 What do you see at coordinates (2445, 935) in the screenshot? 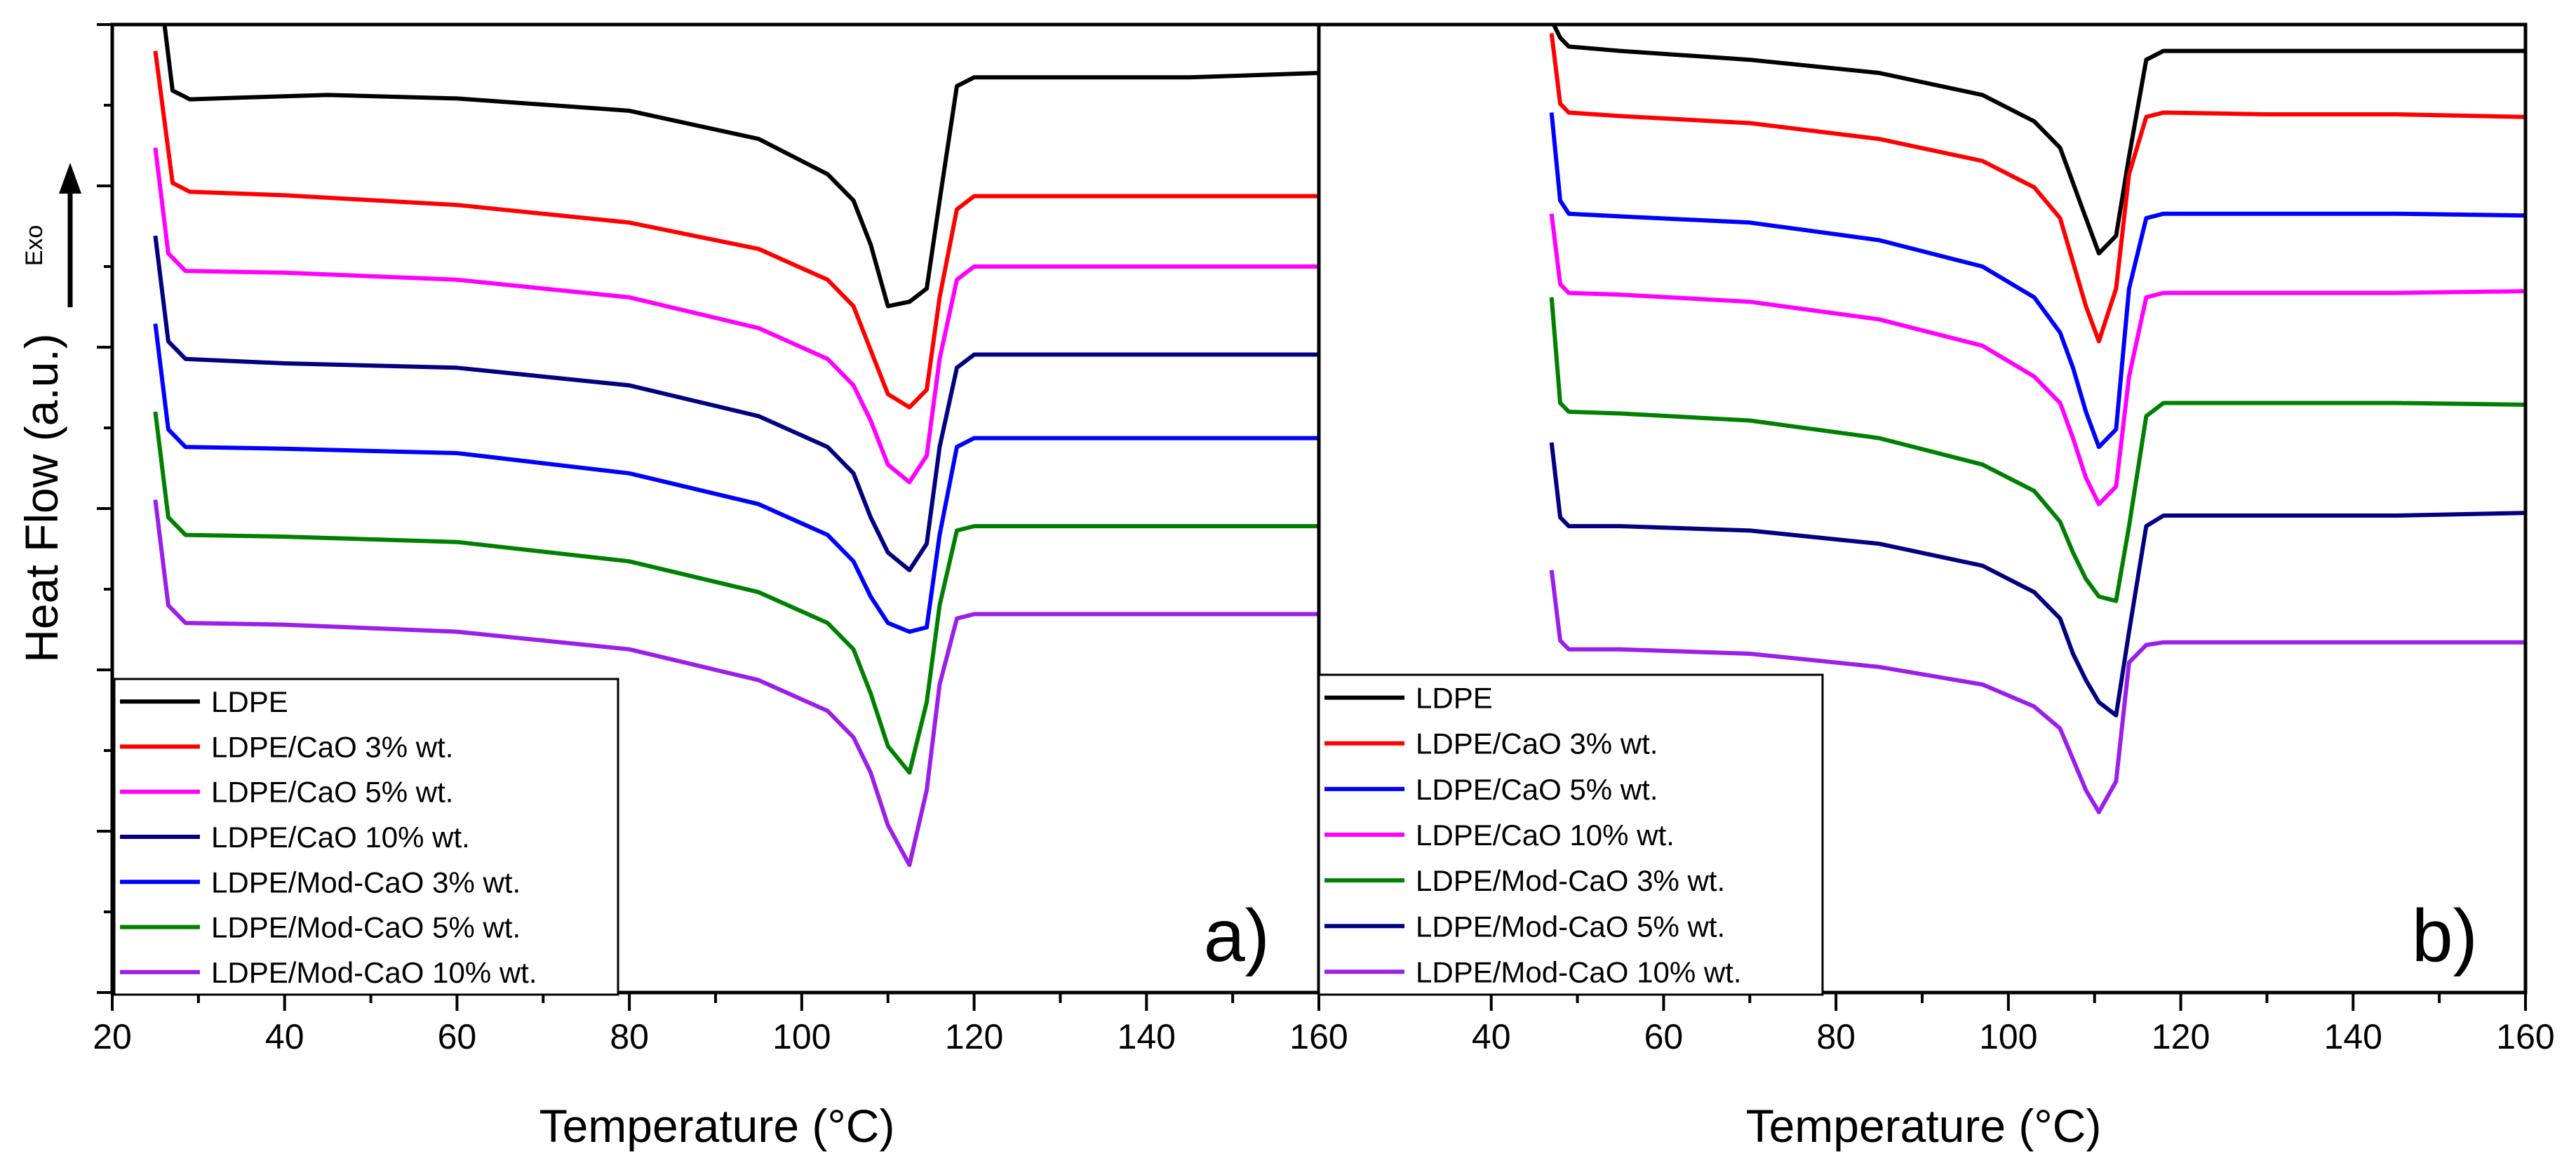
I see `panel-label-b: b)` at bounding box center [2445, 935].